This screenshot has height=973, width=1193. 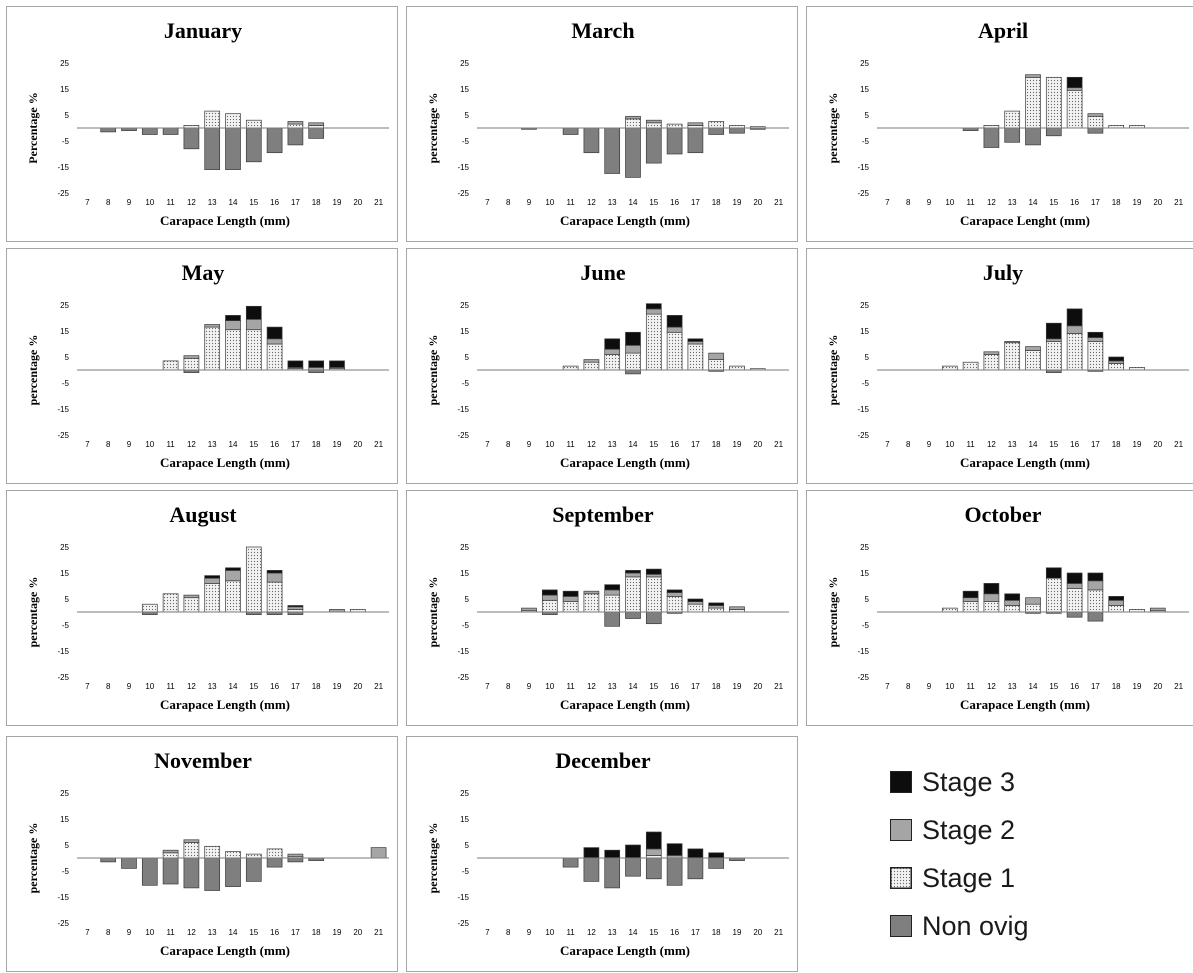 What do you see at coordinates (901, 782) in the screenshot?
I see `legend-swatch-stage3` at bounding box center [901, 782].